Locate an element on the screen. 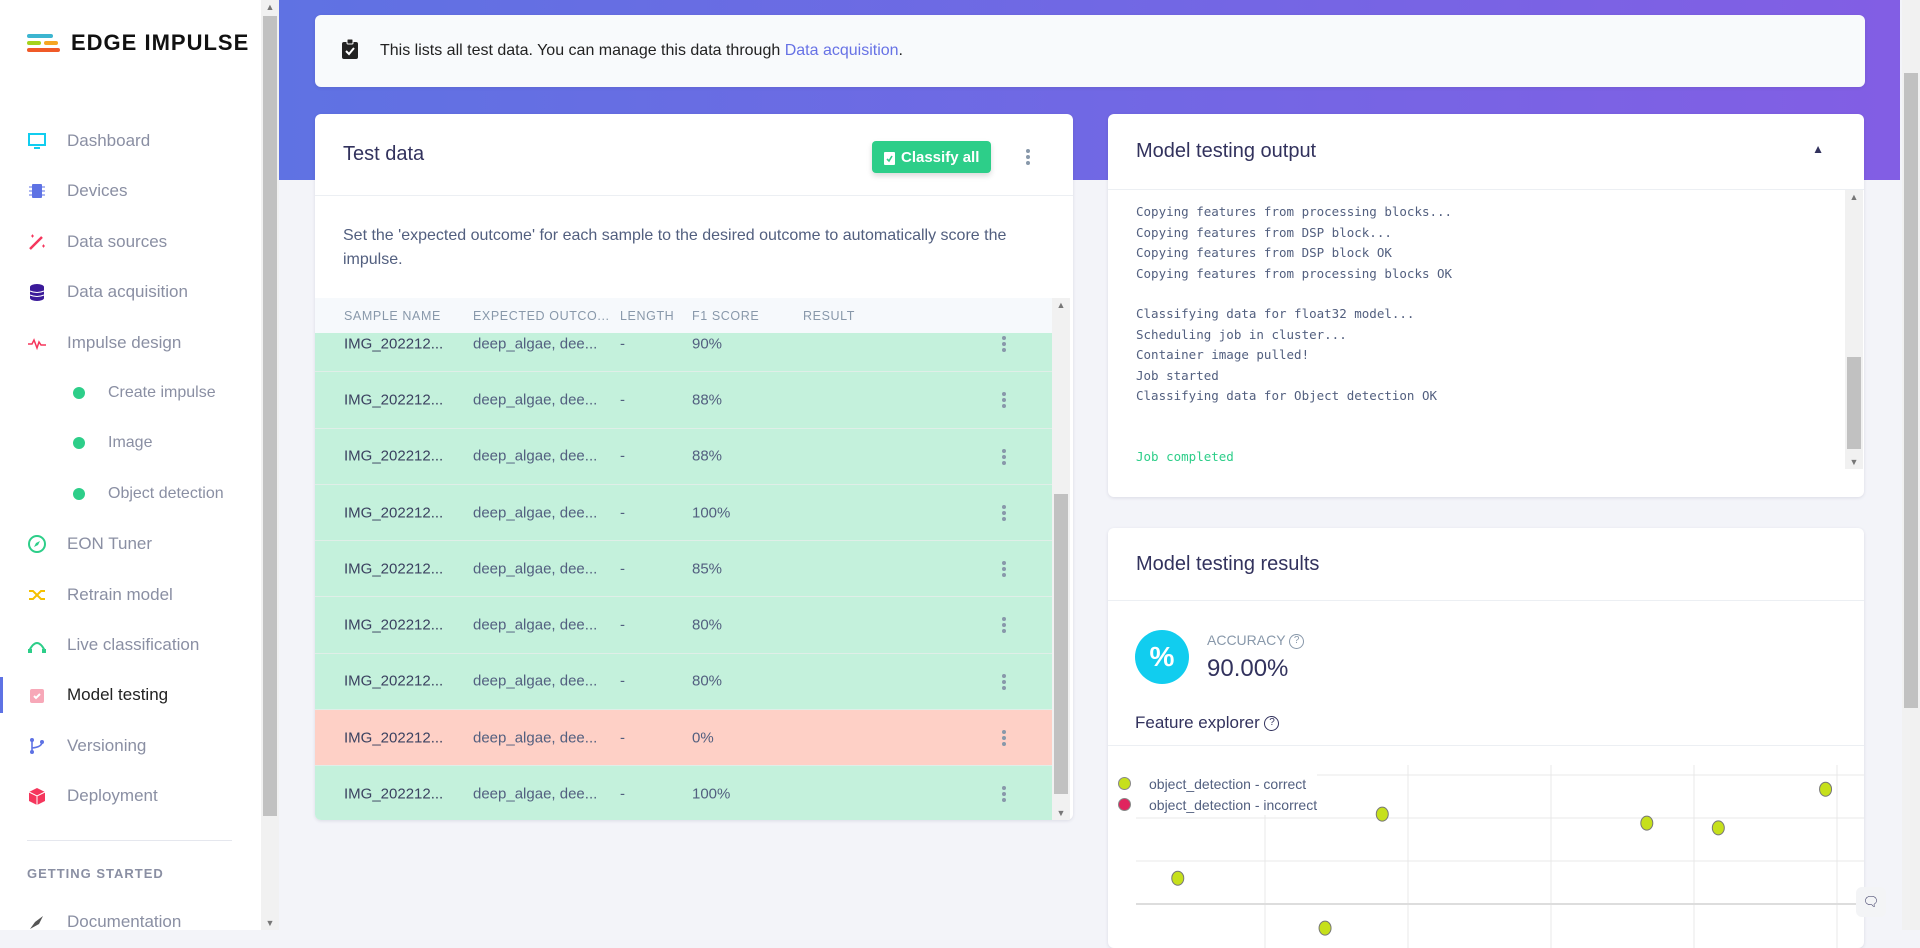 The image size is (1920, 948). sidebar-item-image: Image is located at coordinates (130, 443).